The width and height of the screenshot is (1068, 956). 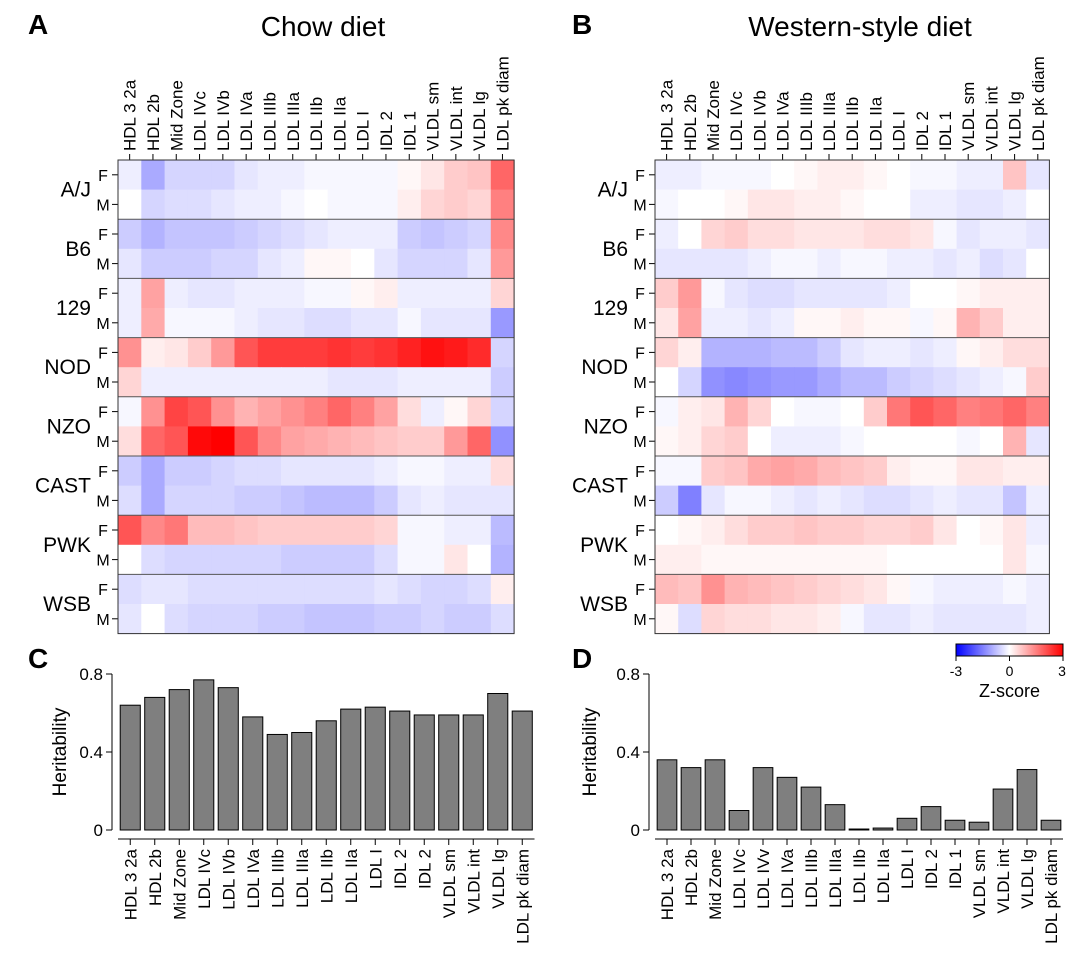 I want to click on cell-pwk-f-vldl-lg, so click(x=479, y=530).